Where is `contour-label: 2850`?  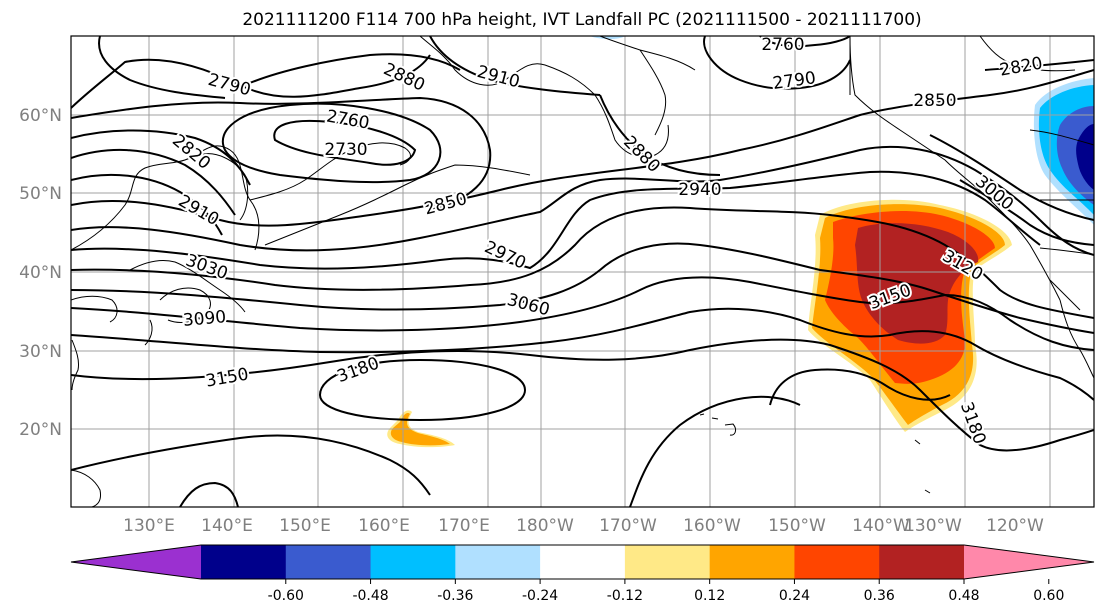 contour-label: 2850 is located at coordinates (934, 101).